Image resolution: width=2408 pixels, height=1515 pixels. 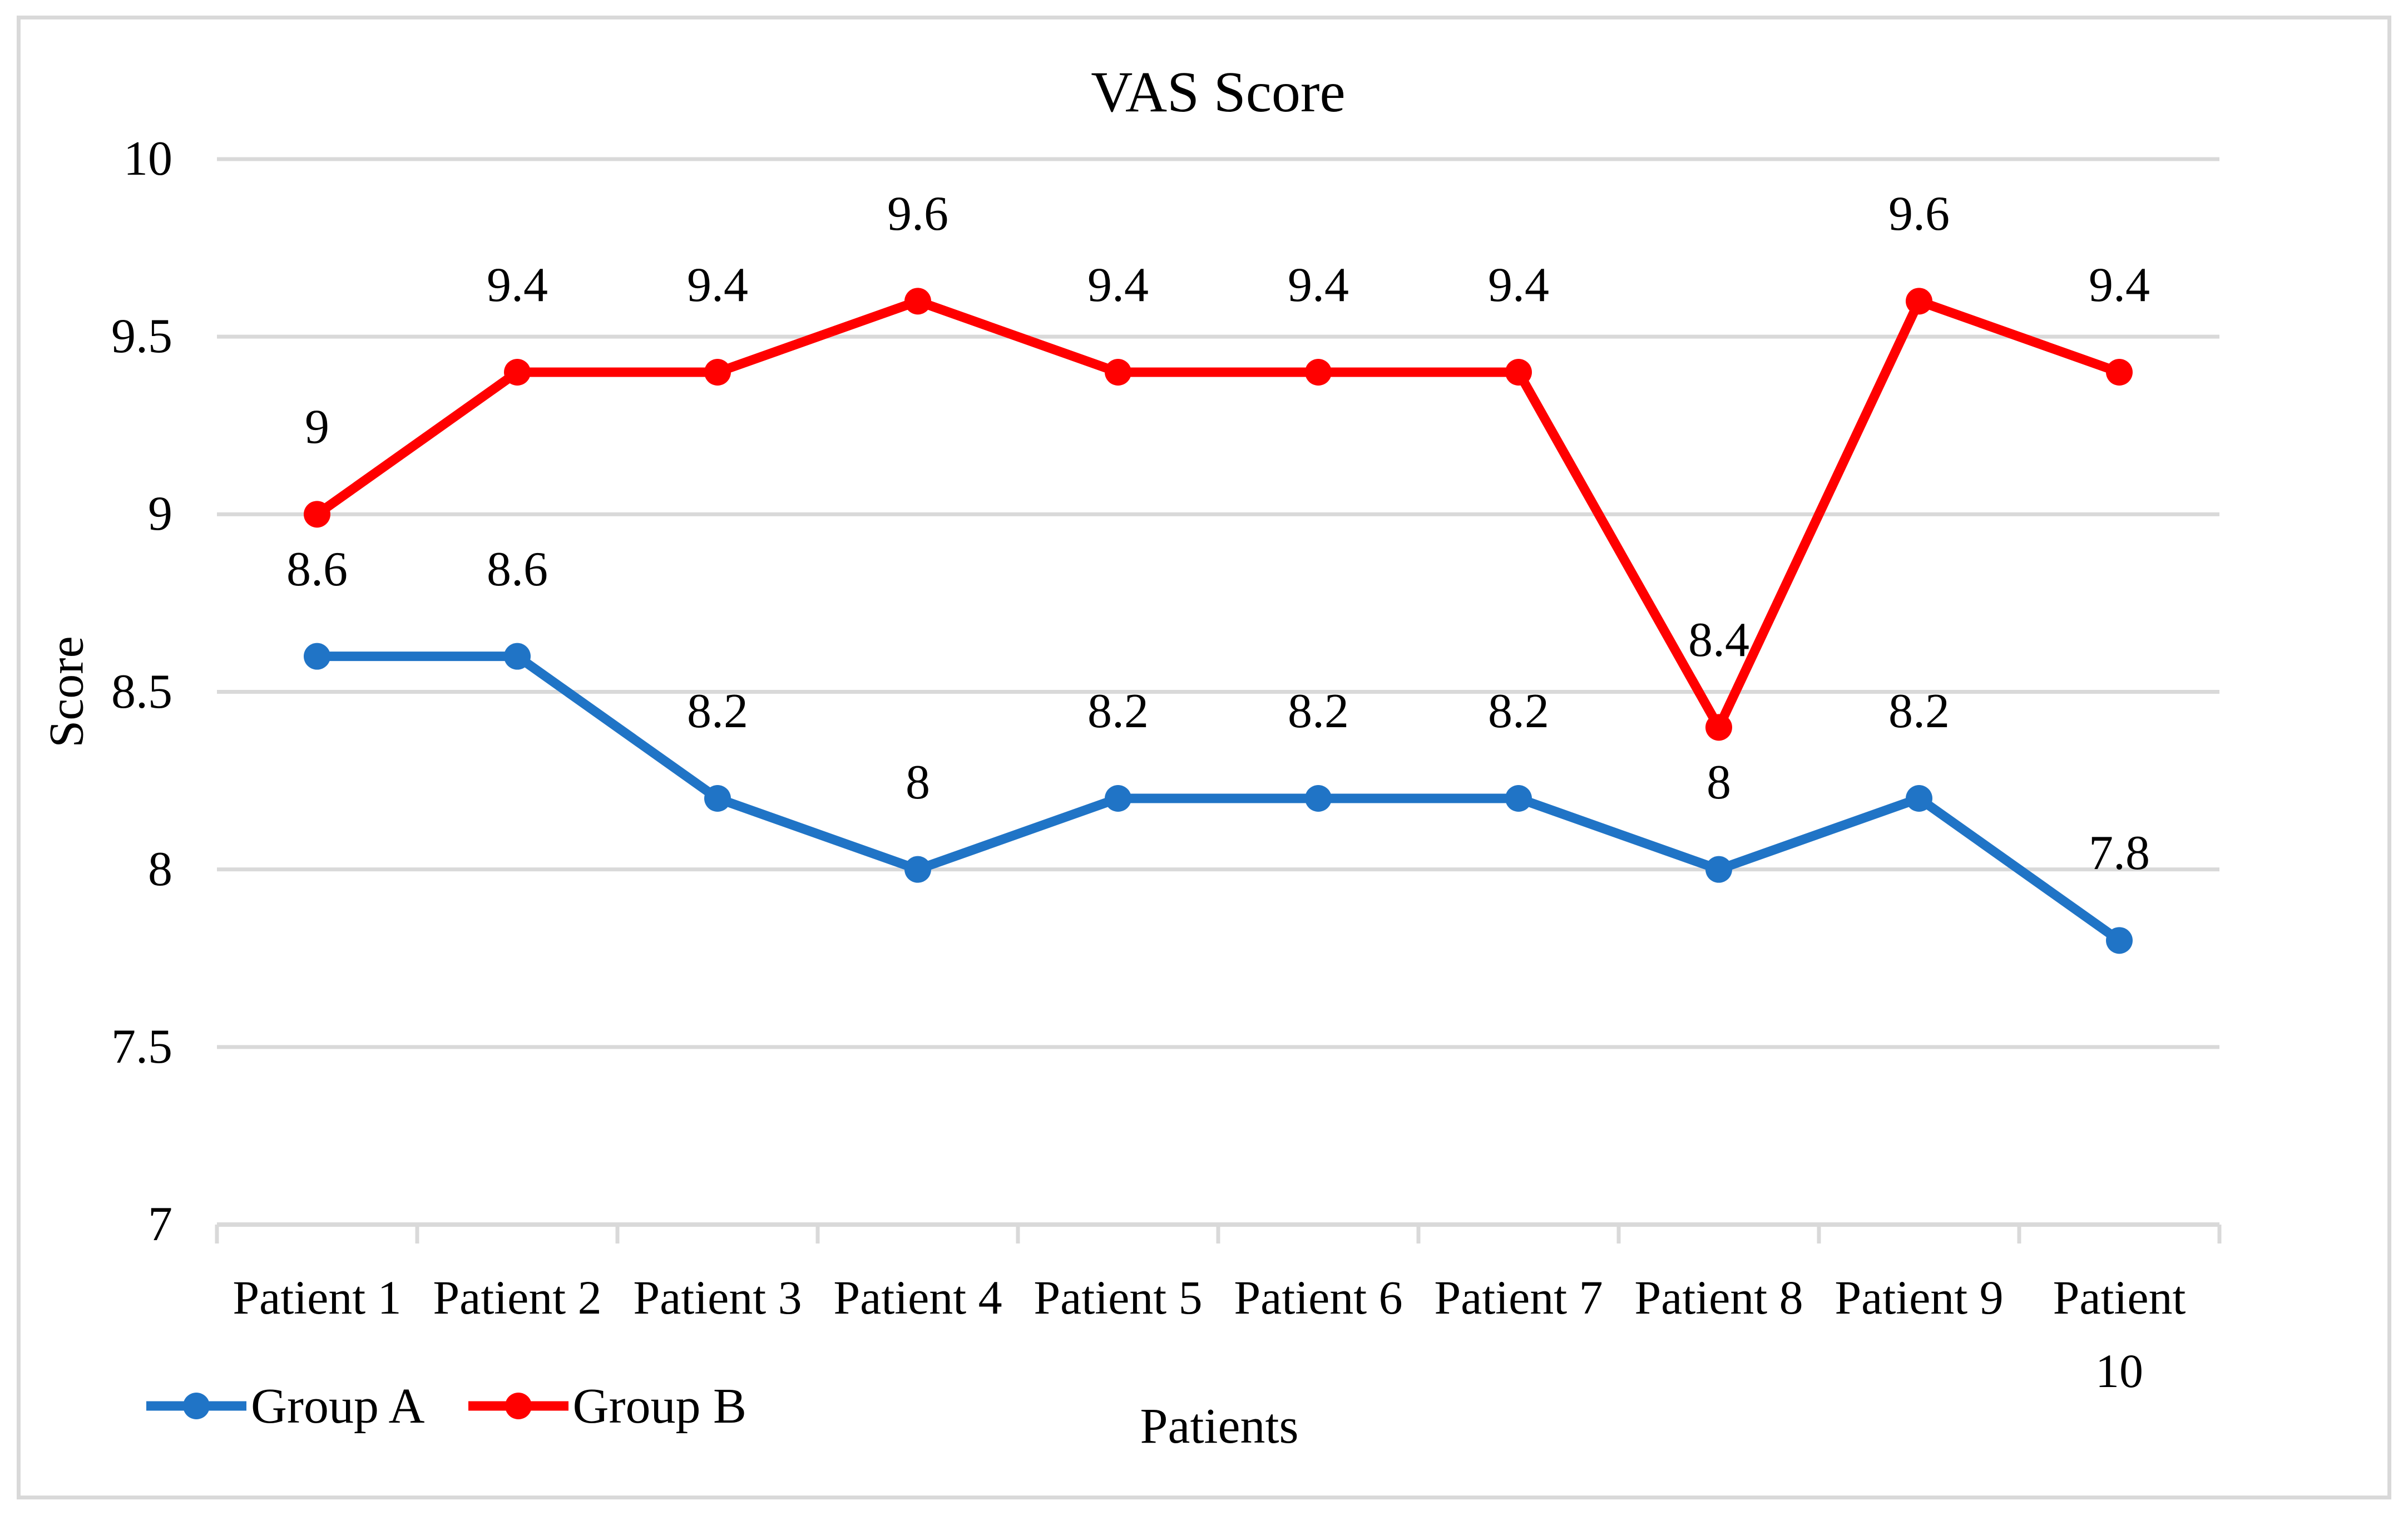 I want to click on x-tick-label: Patient 6, so click(x=1319, y=1297).